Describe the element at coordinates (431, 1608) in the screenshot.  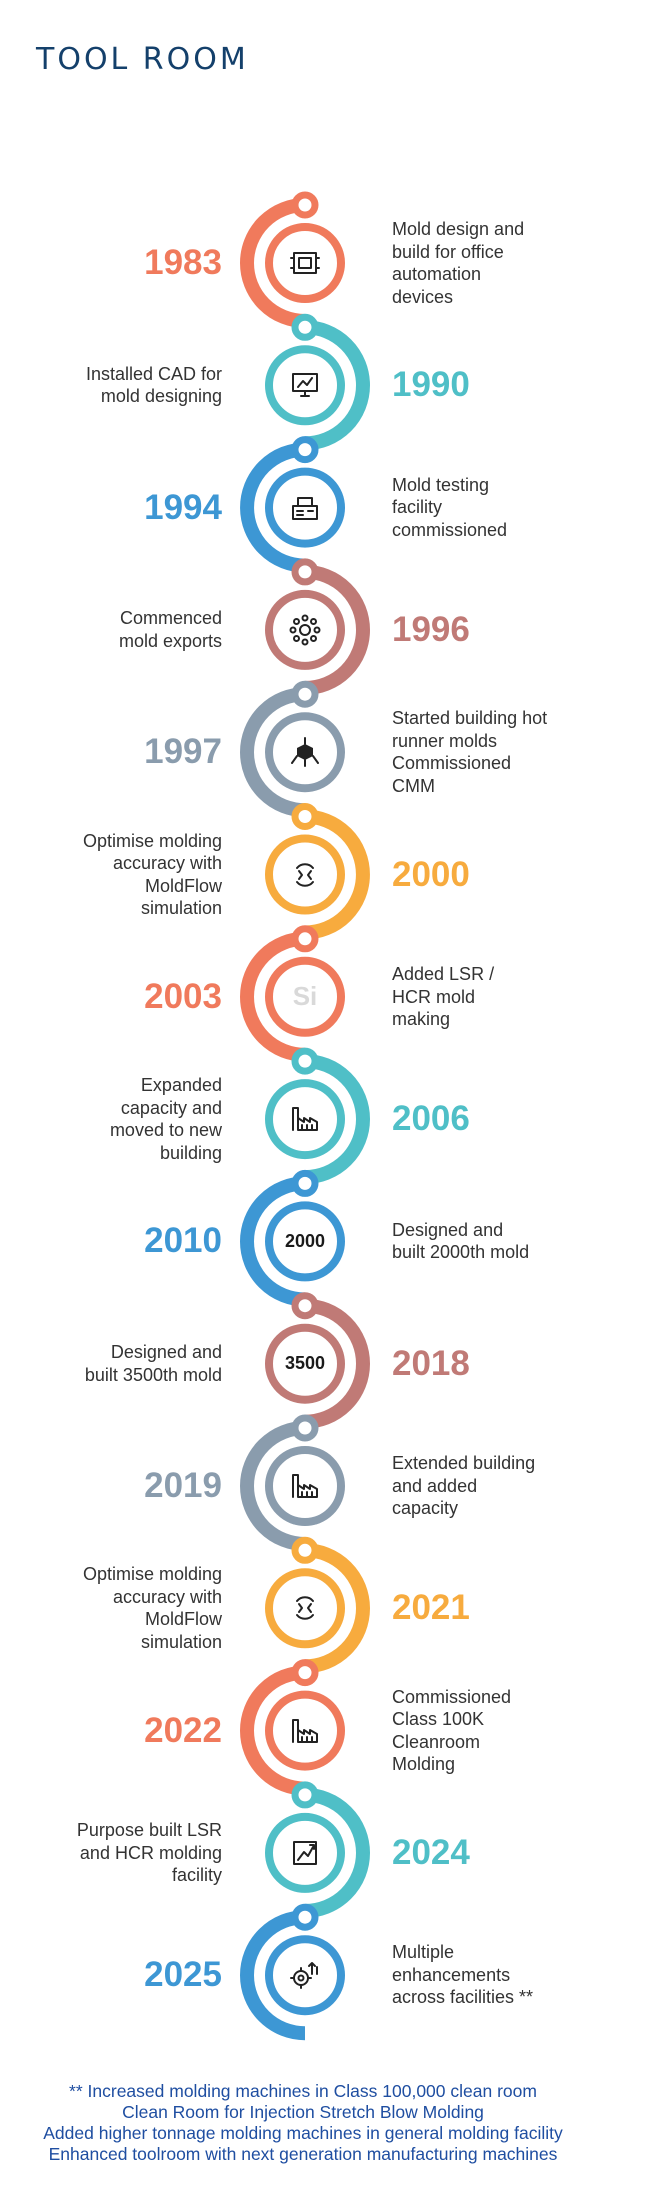
I see `milestone-year: 2021` at that location.